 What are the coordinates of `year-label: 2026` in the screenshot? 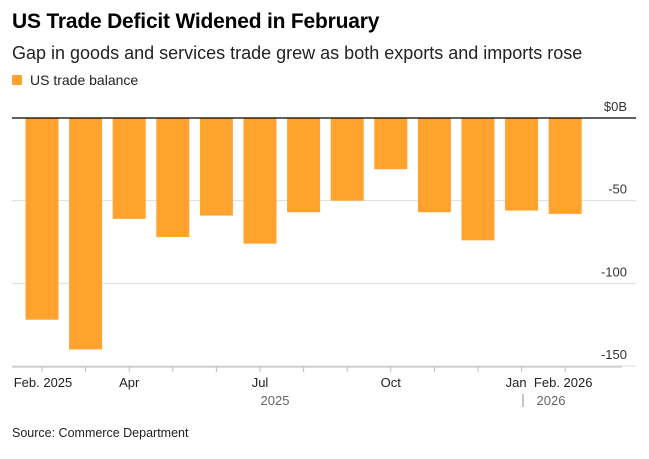 It's located at (551, 400).